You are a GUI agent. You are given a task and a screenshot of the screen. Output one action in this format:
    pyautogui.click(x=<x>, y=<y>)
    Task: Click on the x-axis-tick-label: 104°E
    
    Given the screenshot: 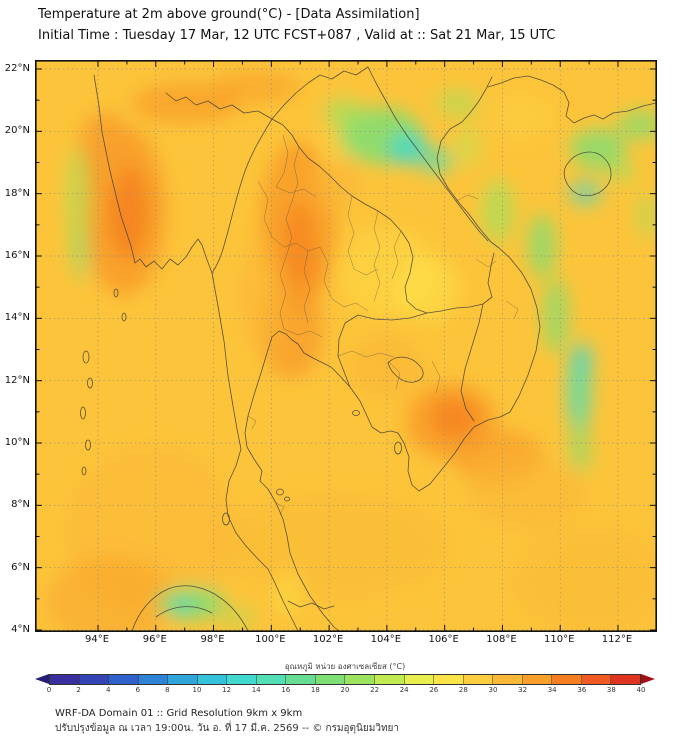 What is the action you would take?
    pyautogui.click(x=386, y=639)
    